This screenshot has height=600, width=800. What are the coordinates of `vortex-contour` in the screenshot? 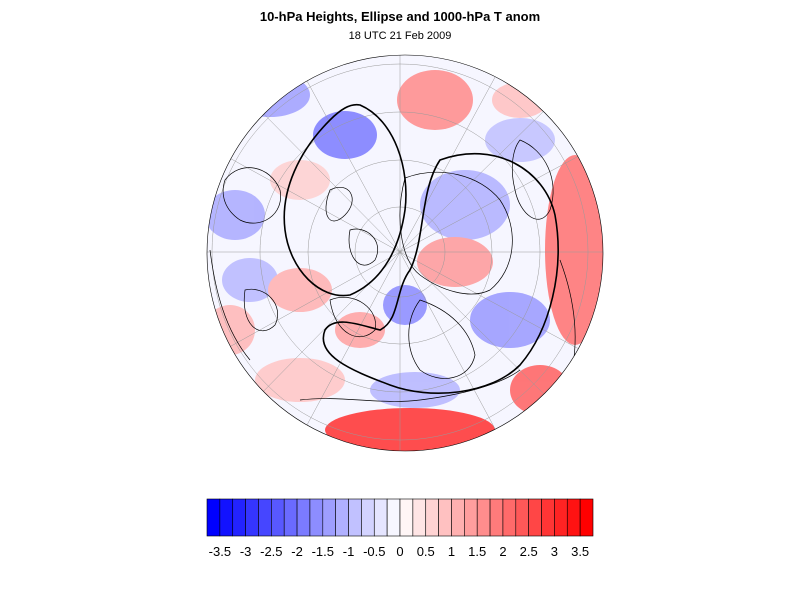 It's located at (345, 200).